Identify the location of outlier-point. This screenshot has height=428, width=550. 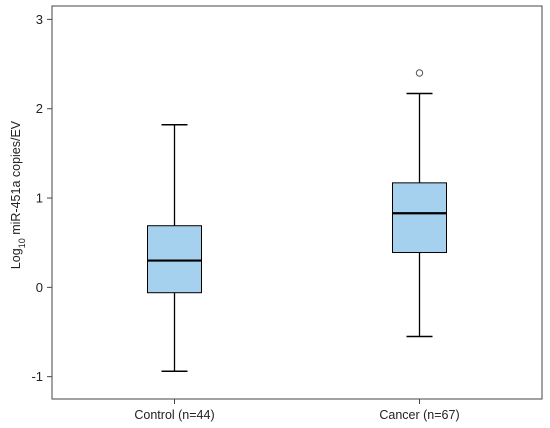
(419, 73).